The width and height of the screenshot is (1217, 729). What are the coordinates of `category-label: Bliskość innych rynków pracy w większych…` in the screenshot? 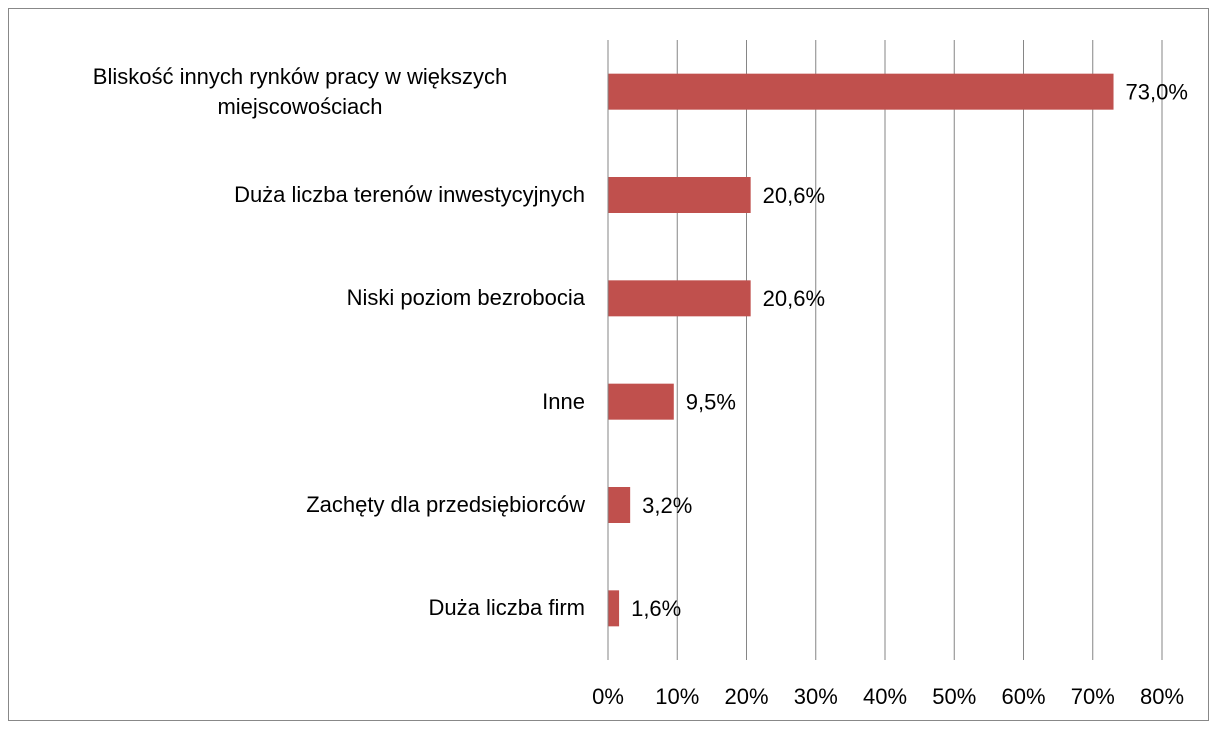 It's located at (300, 92).